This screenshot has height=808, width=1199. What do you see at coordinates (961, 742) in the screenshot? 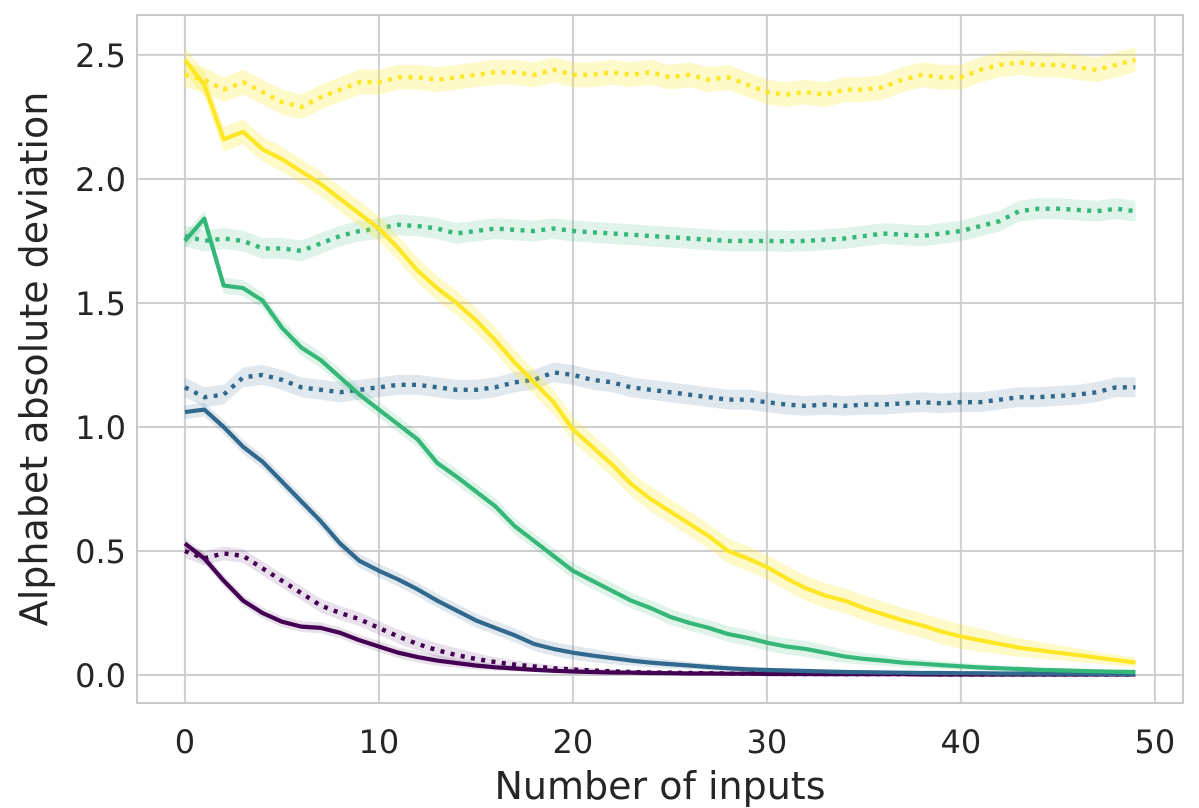
I see `x-tick-label: 40` at bounding box center [961, 742].